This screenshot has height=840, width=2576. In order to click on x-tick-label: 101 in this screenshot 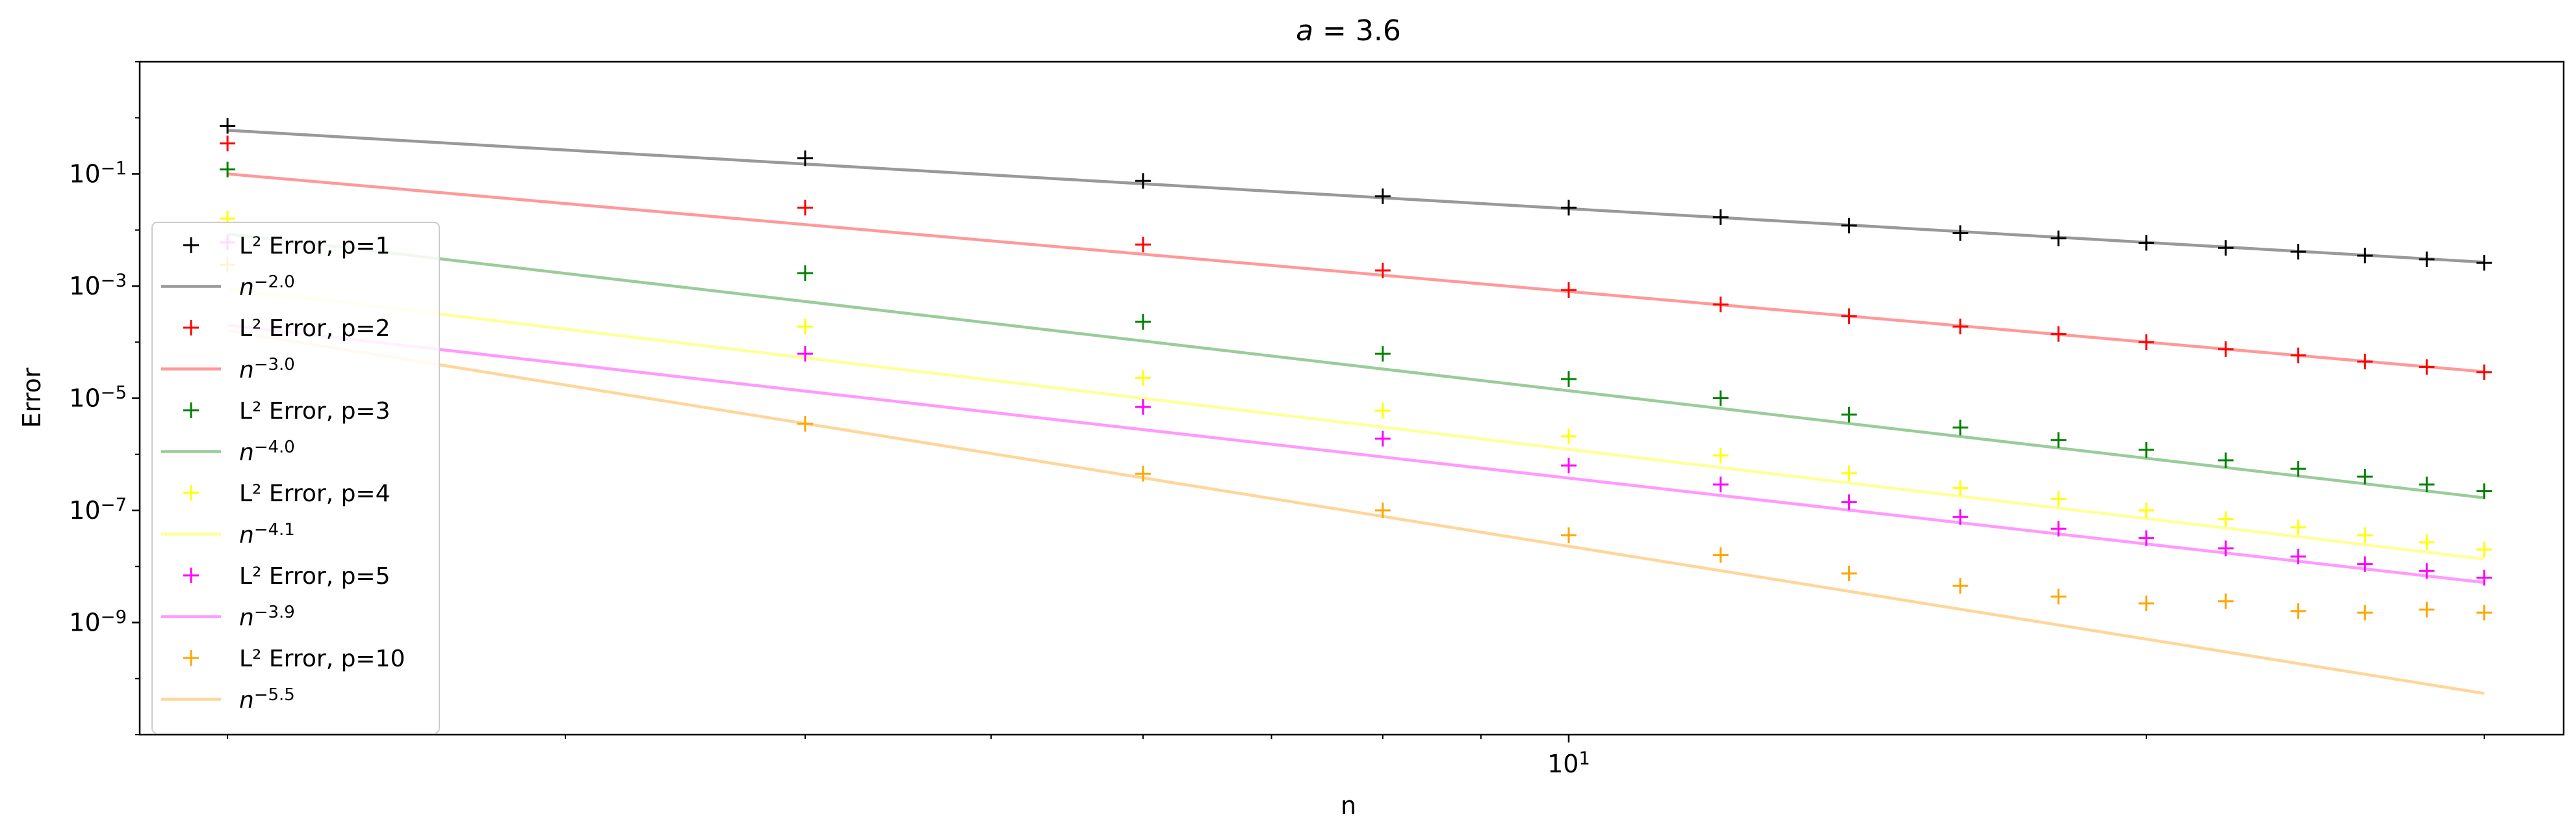, I will do `click(1569, 763)`.